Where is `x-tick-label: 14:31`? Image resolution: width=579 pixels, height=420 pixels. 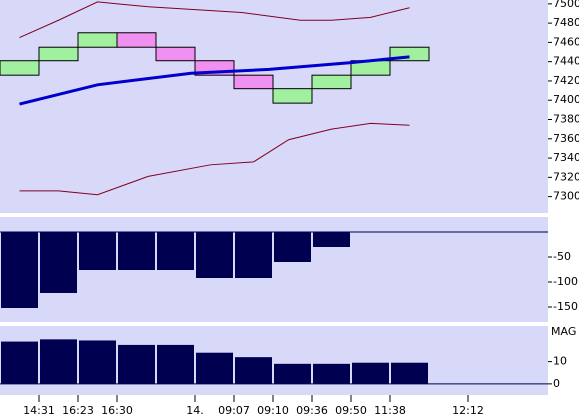
x-tick-label: 14:31 is located at coordinates (39, 410).